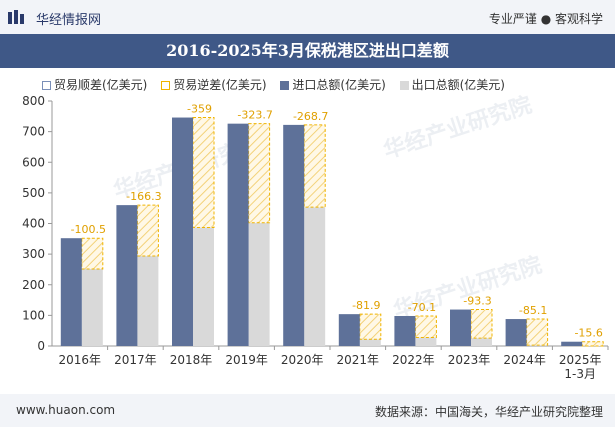 The width and height of the screenshot is (615, 427). I want to click on x-tick-label: 2020年, so click(302, 360).